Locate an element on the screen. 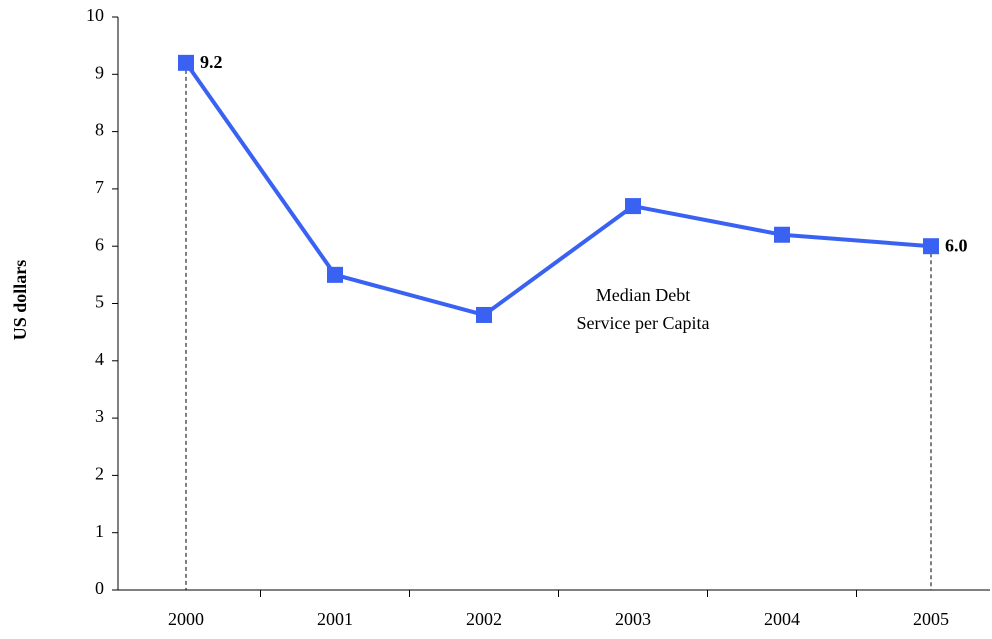  x-tick-label: 2004 is located at coordinates (782, 619).